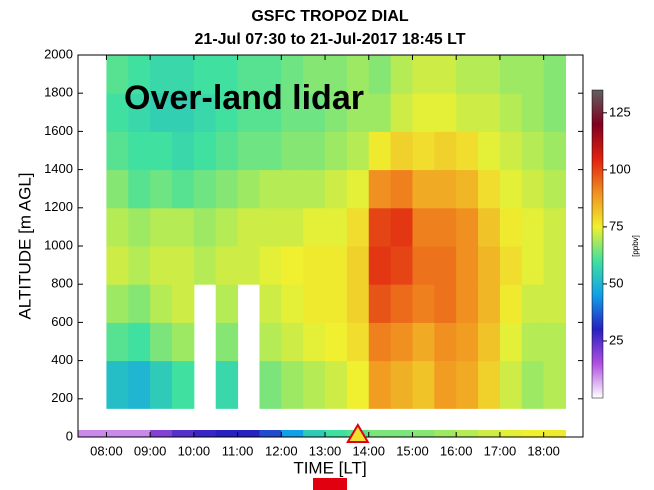 This screenshot has width=654, height=490. Describe the element at coordinates (244, 98) in the screenshot. I see `annotation: Over-land lidar` at that location.